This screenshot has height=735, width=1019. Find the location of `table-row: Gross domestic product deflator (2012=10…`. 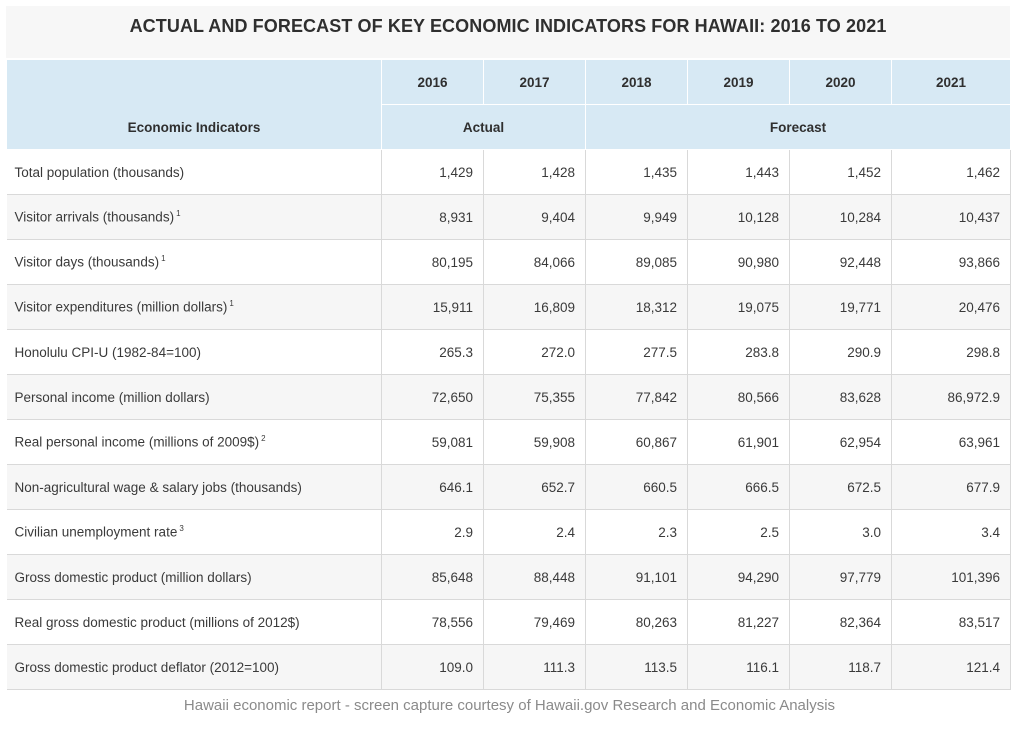

table-row: Gross domestic product deflator (2012=10… is located at coordinates (508, 667).